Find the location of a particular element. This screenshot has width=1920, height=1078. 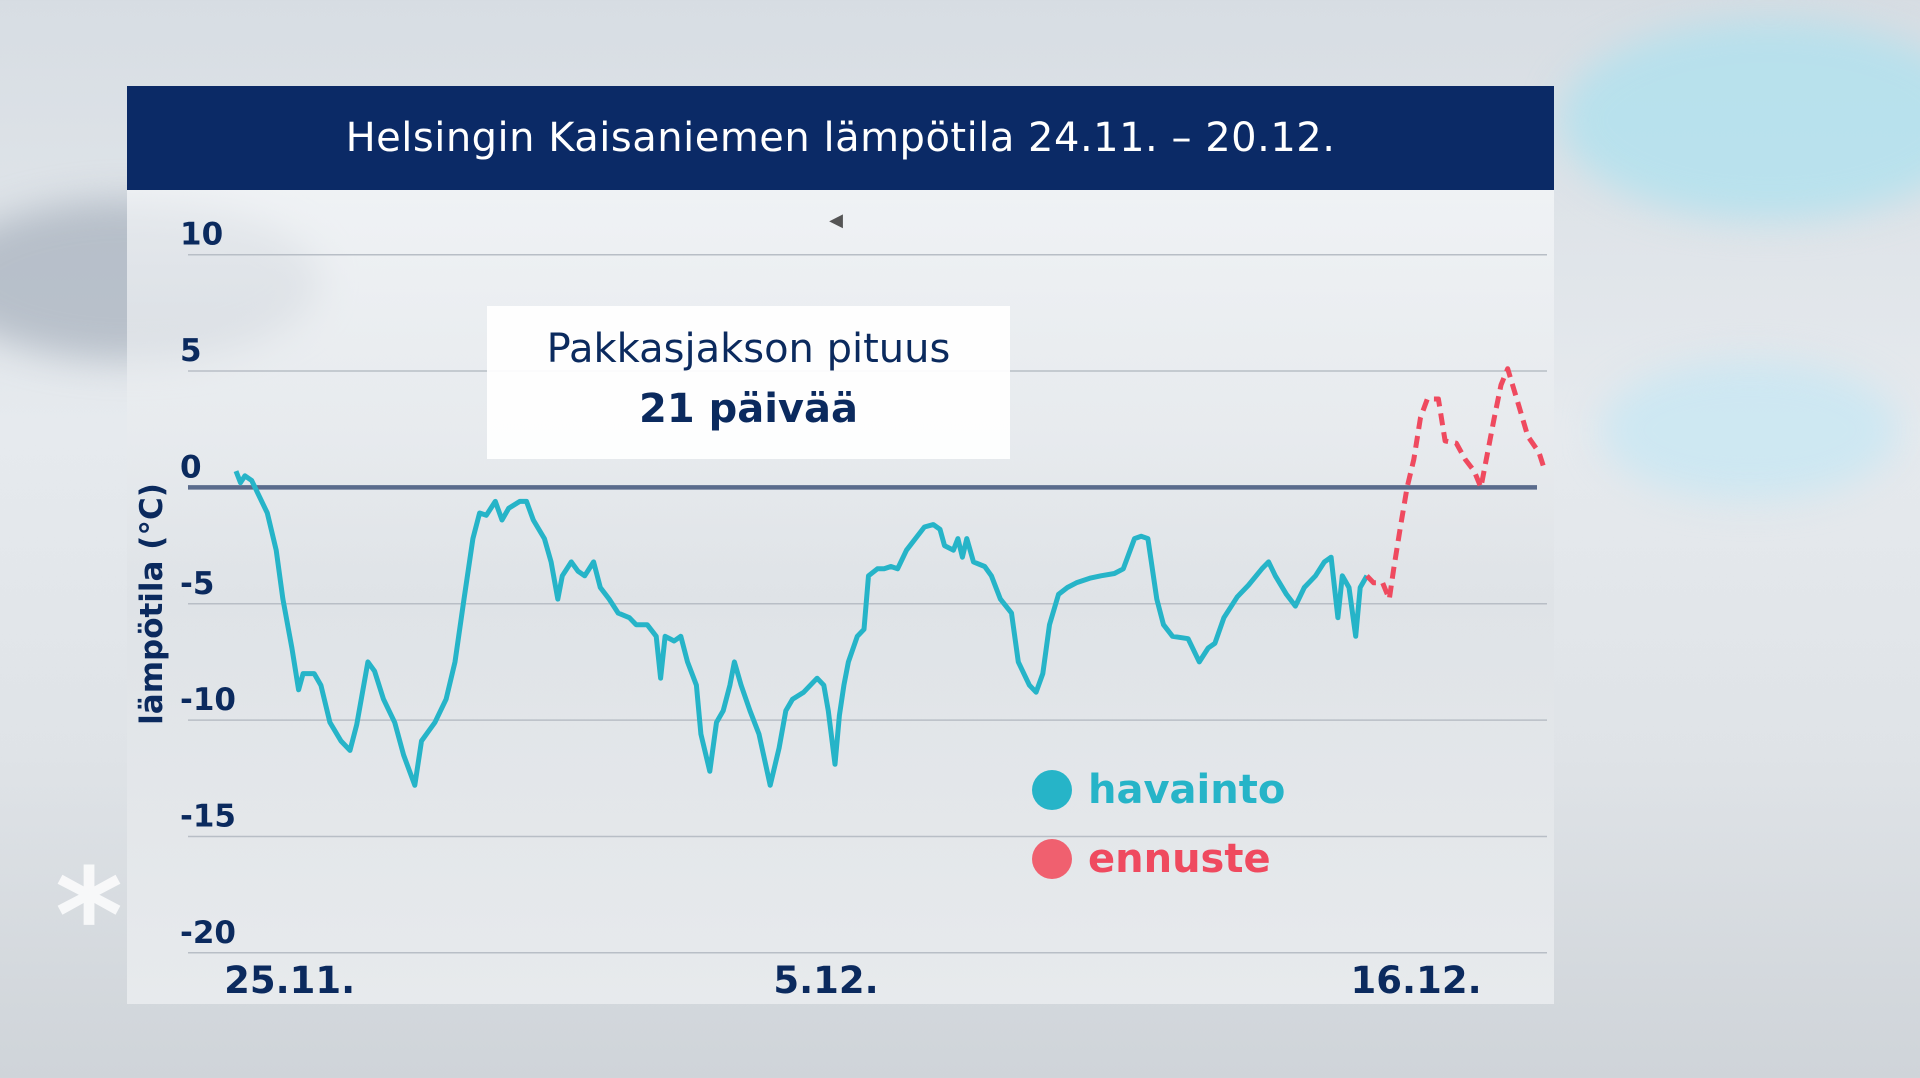

x-tick-label: 5.12. is located at coordinates (825, 980).